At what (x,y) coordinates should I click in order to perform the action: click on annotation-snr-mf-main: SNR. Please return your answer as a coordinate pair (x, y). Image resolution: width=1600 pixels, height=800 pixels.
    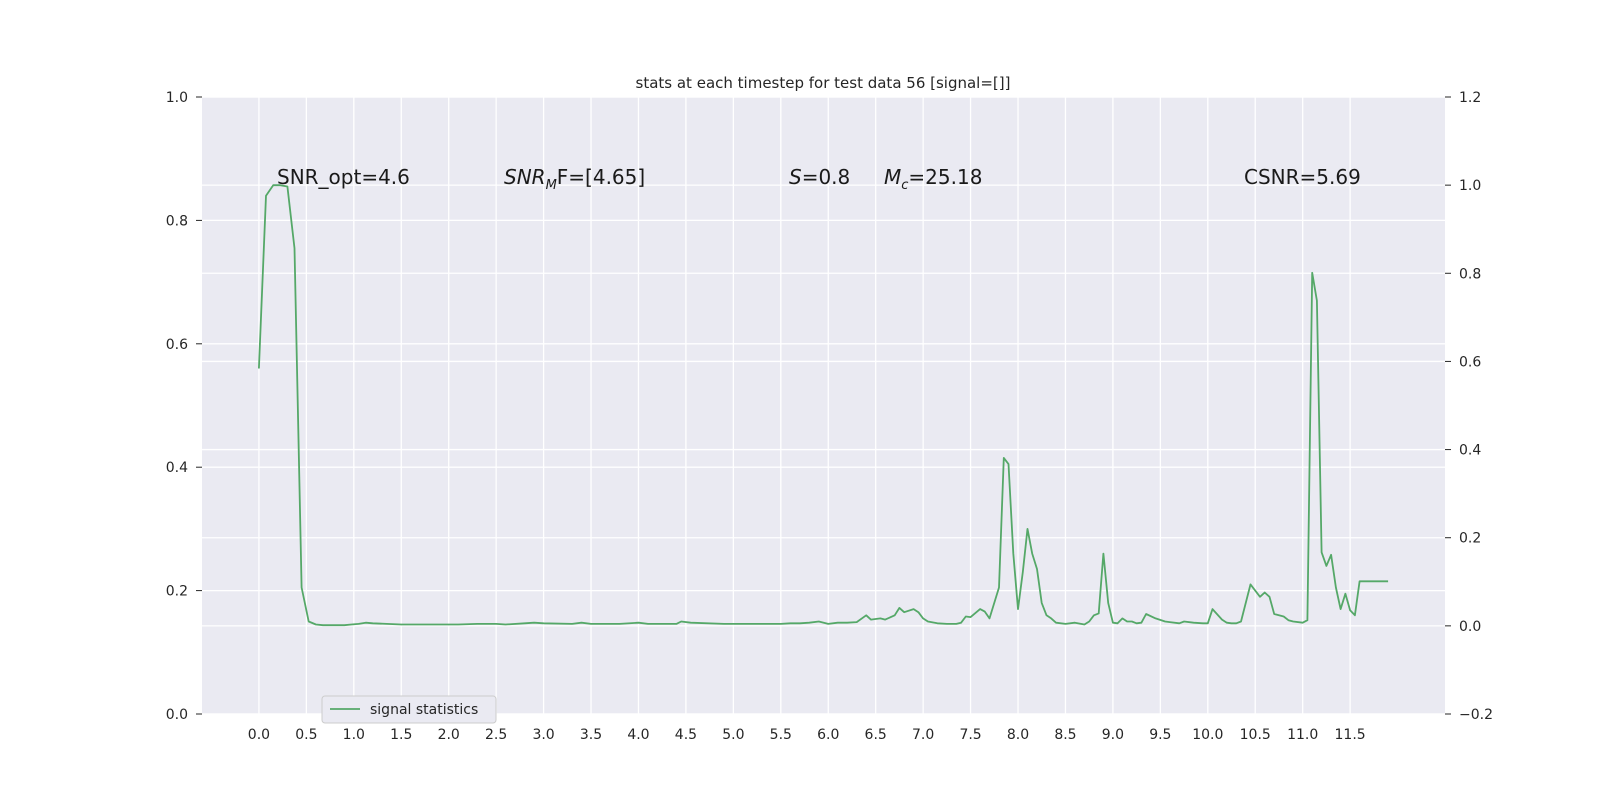
    Looking at the image, I should click on (525, 177).